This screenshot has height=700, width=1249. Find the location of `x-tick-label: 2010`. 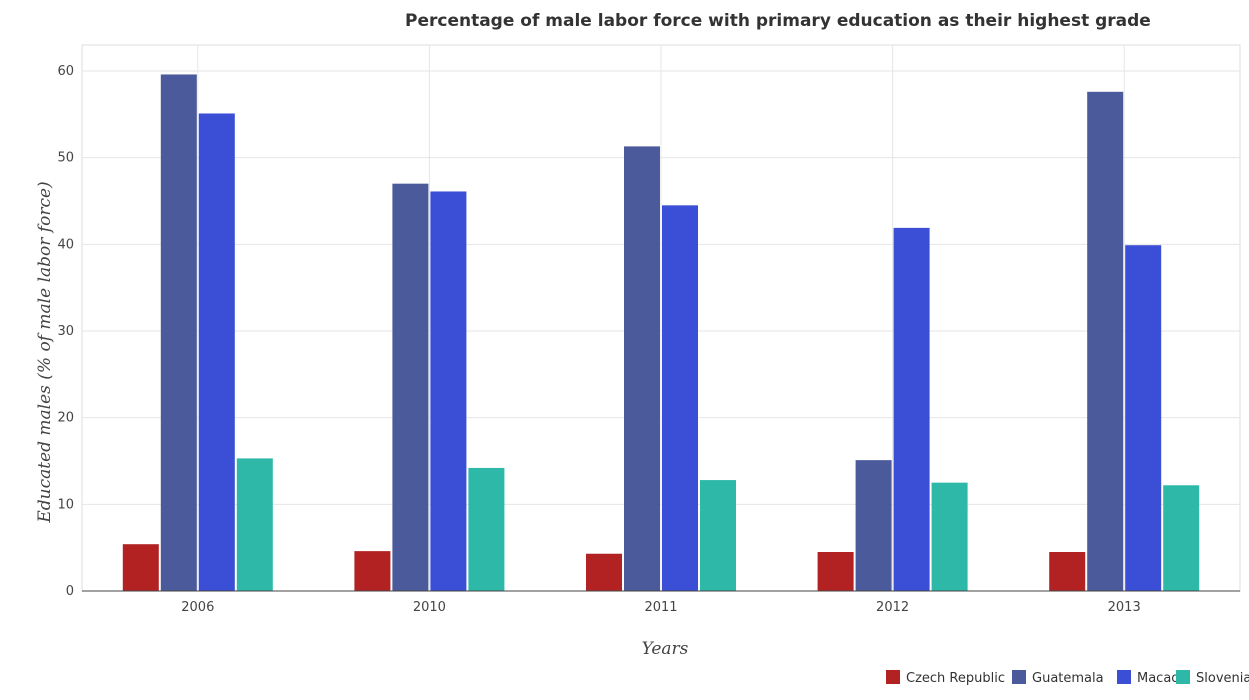

x-tick-label: 2010 is located at coordinates (429, 607).